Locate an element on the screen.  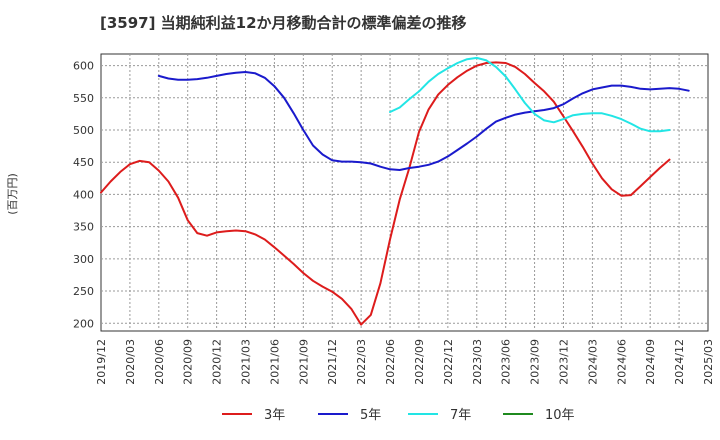
y-tick-labels: 200 250 300 350 400 450 500 550 600 is located at coordinates (83, 195).